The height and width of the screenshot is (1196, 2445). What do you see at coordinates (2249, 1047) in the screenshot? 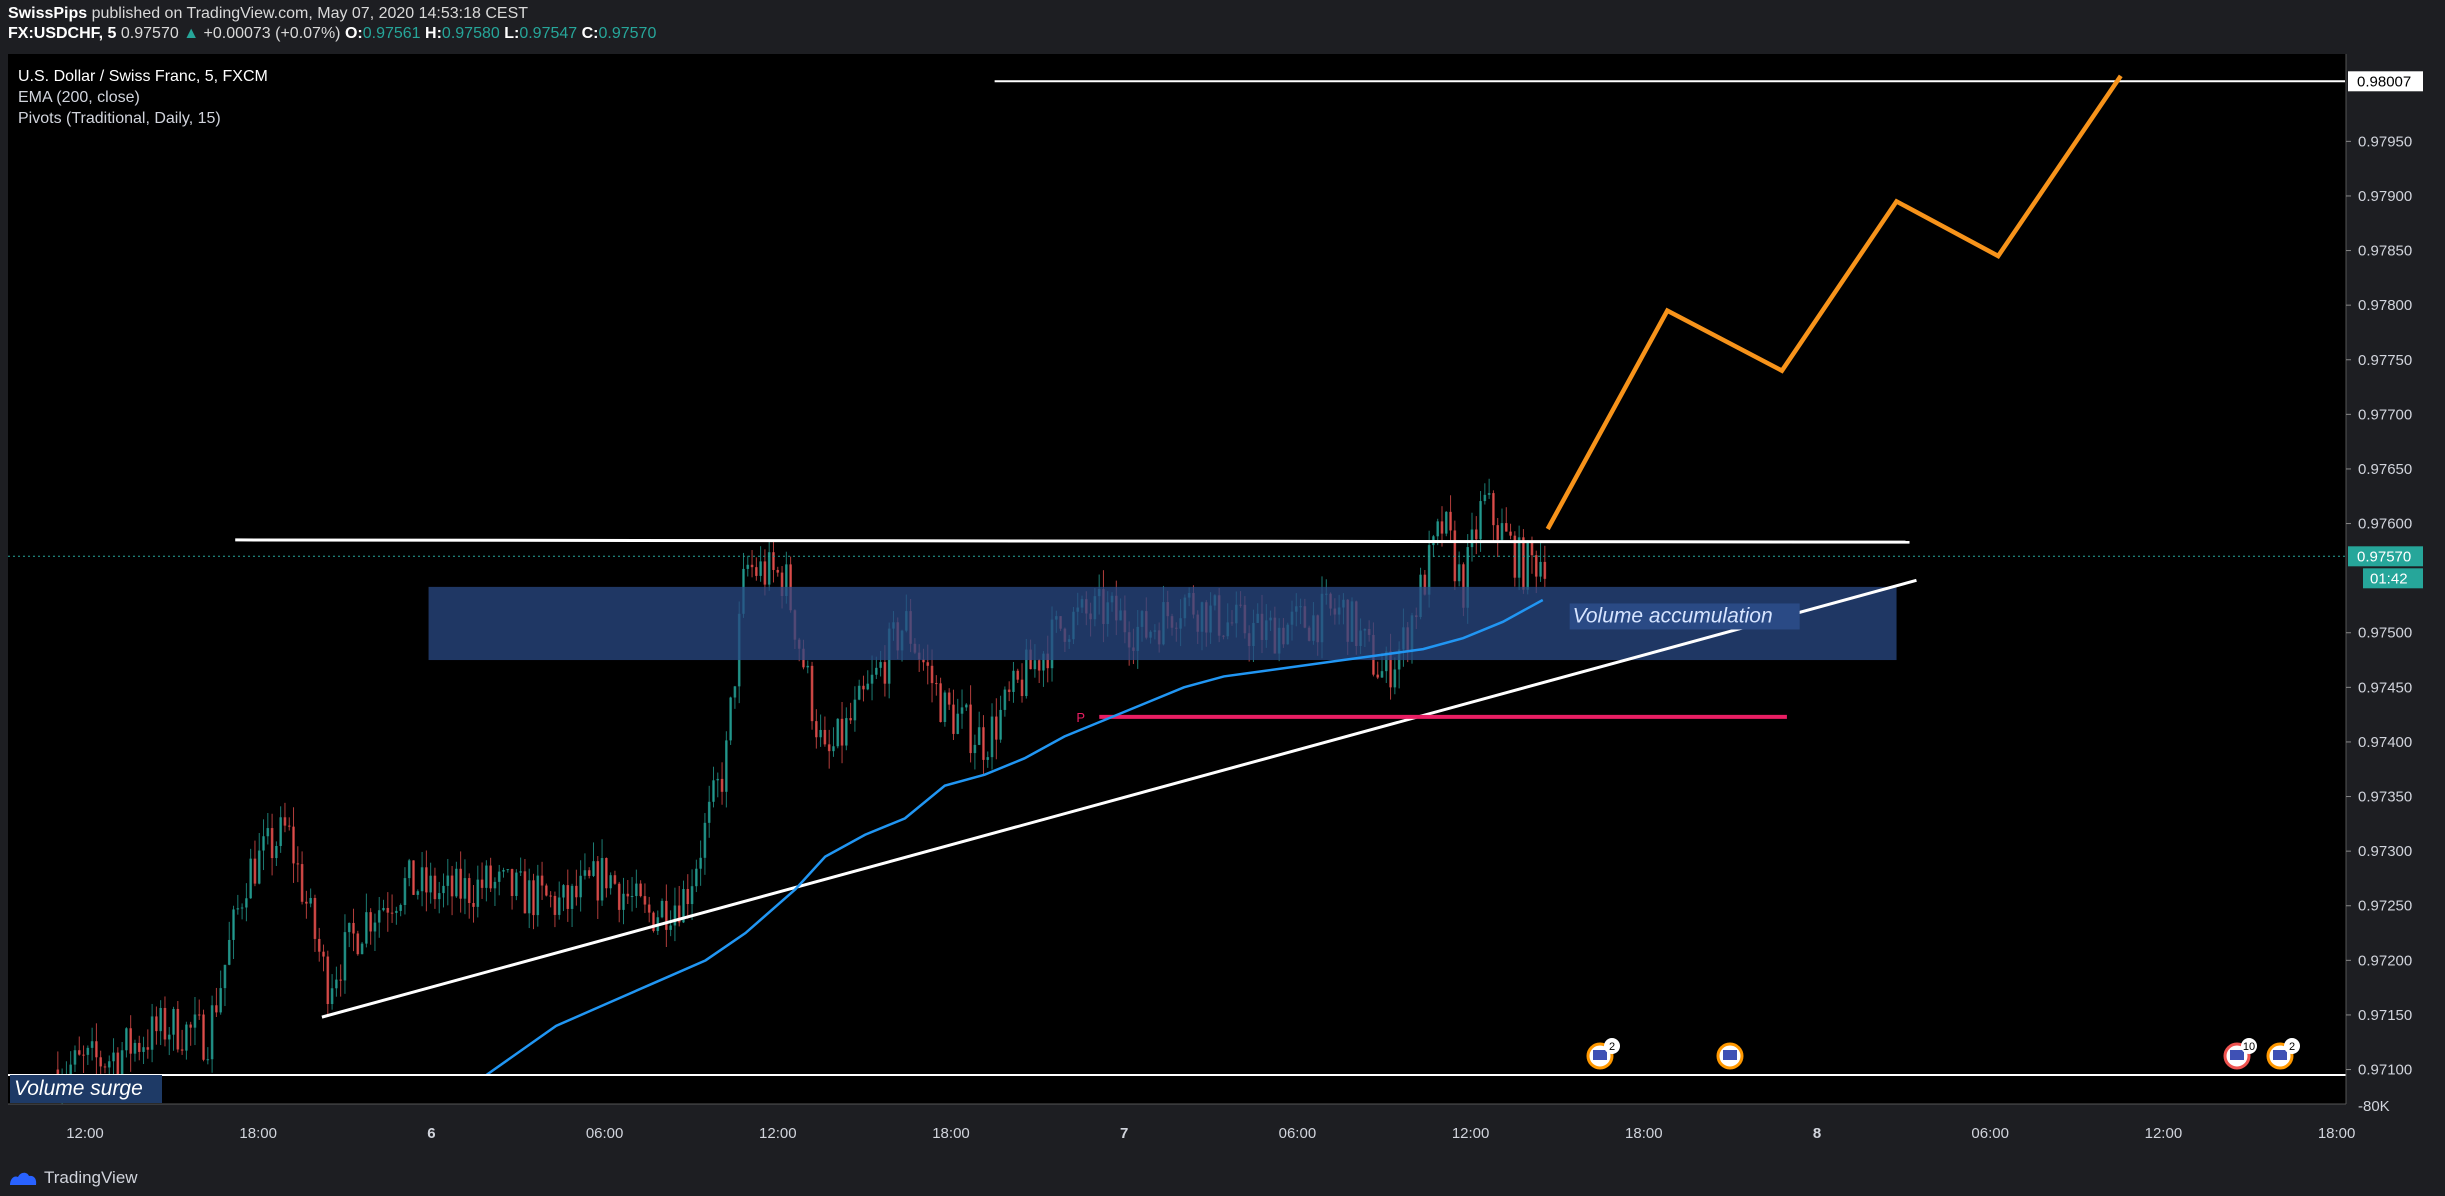
I see `event-count: 10` at bounding box center [2249, 1047].